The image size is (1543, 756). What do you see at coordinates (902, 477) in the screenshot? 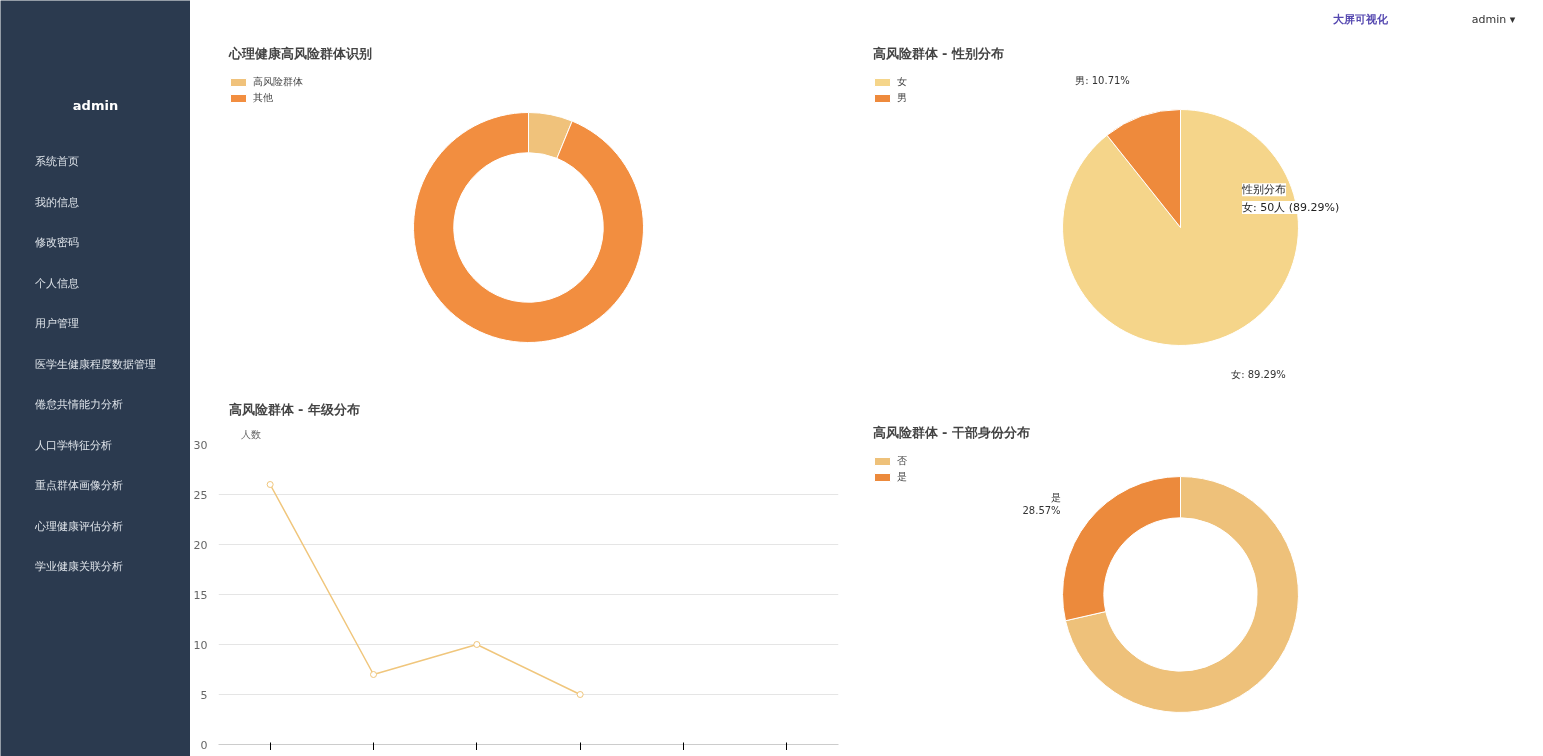
I see `legend-label: 是` at bounding box center [902, 477].